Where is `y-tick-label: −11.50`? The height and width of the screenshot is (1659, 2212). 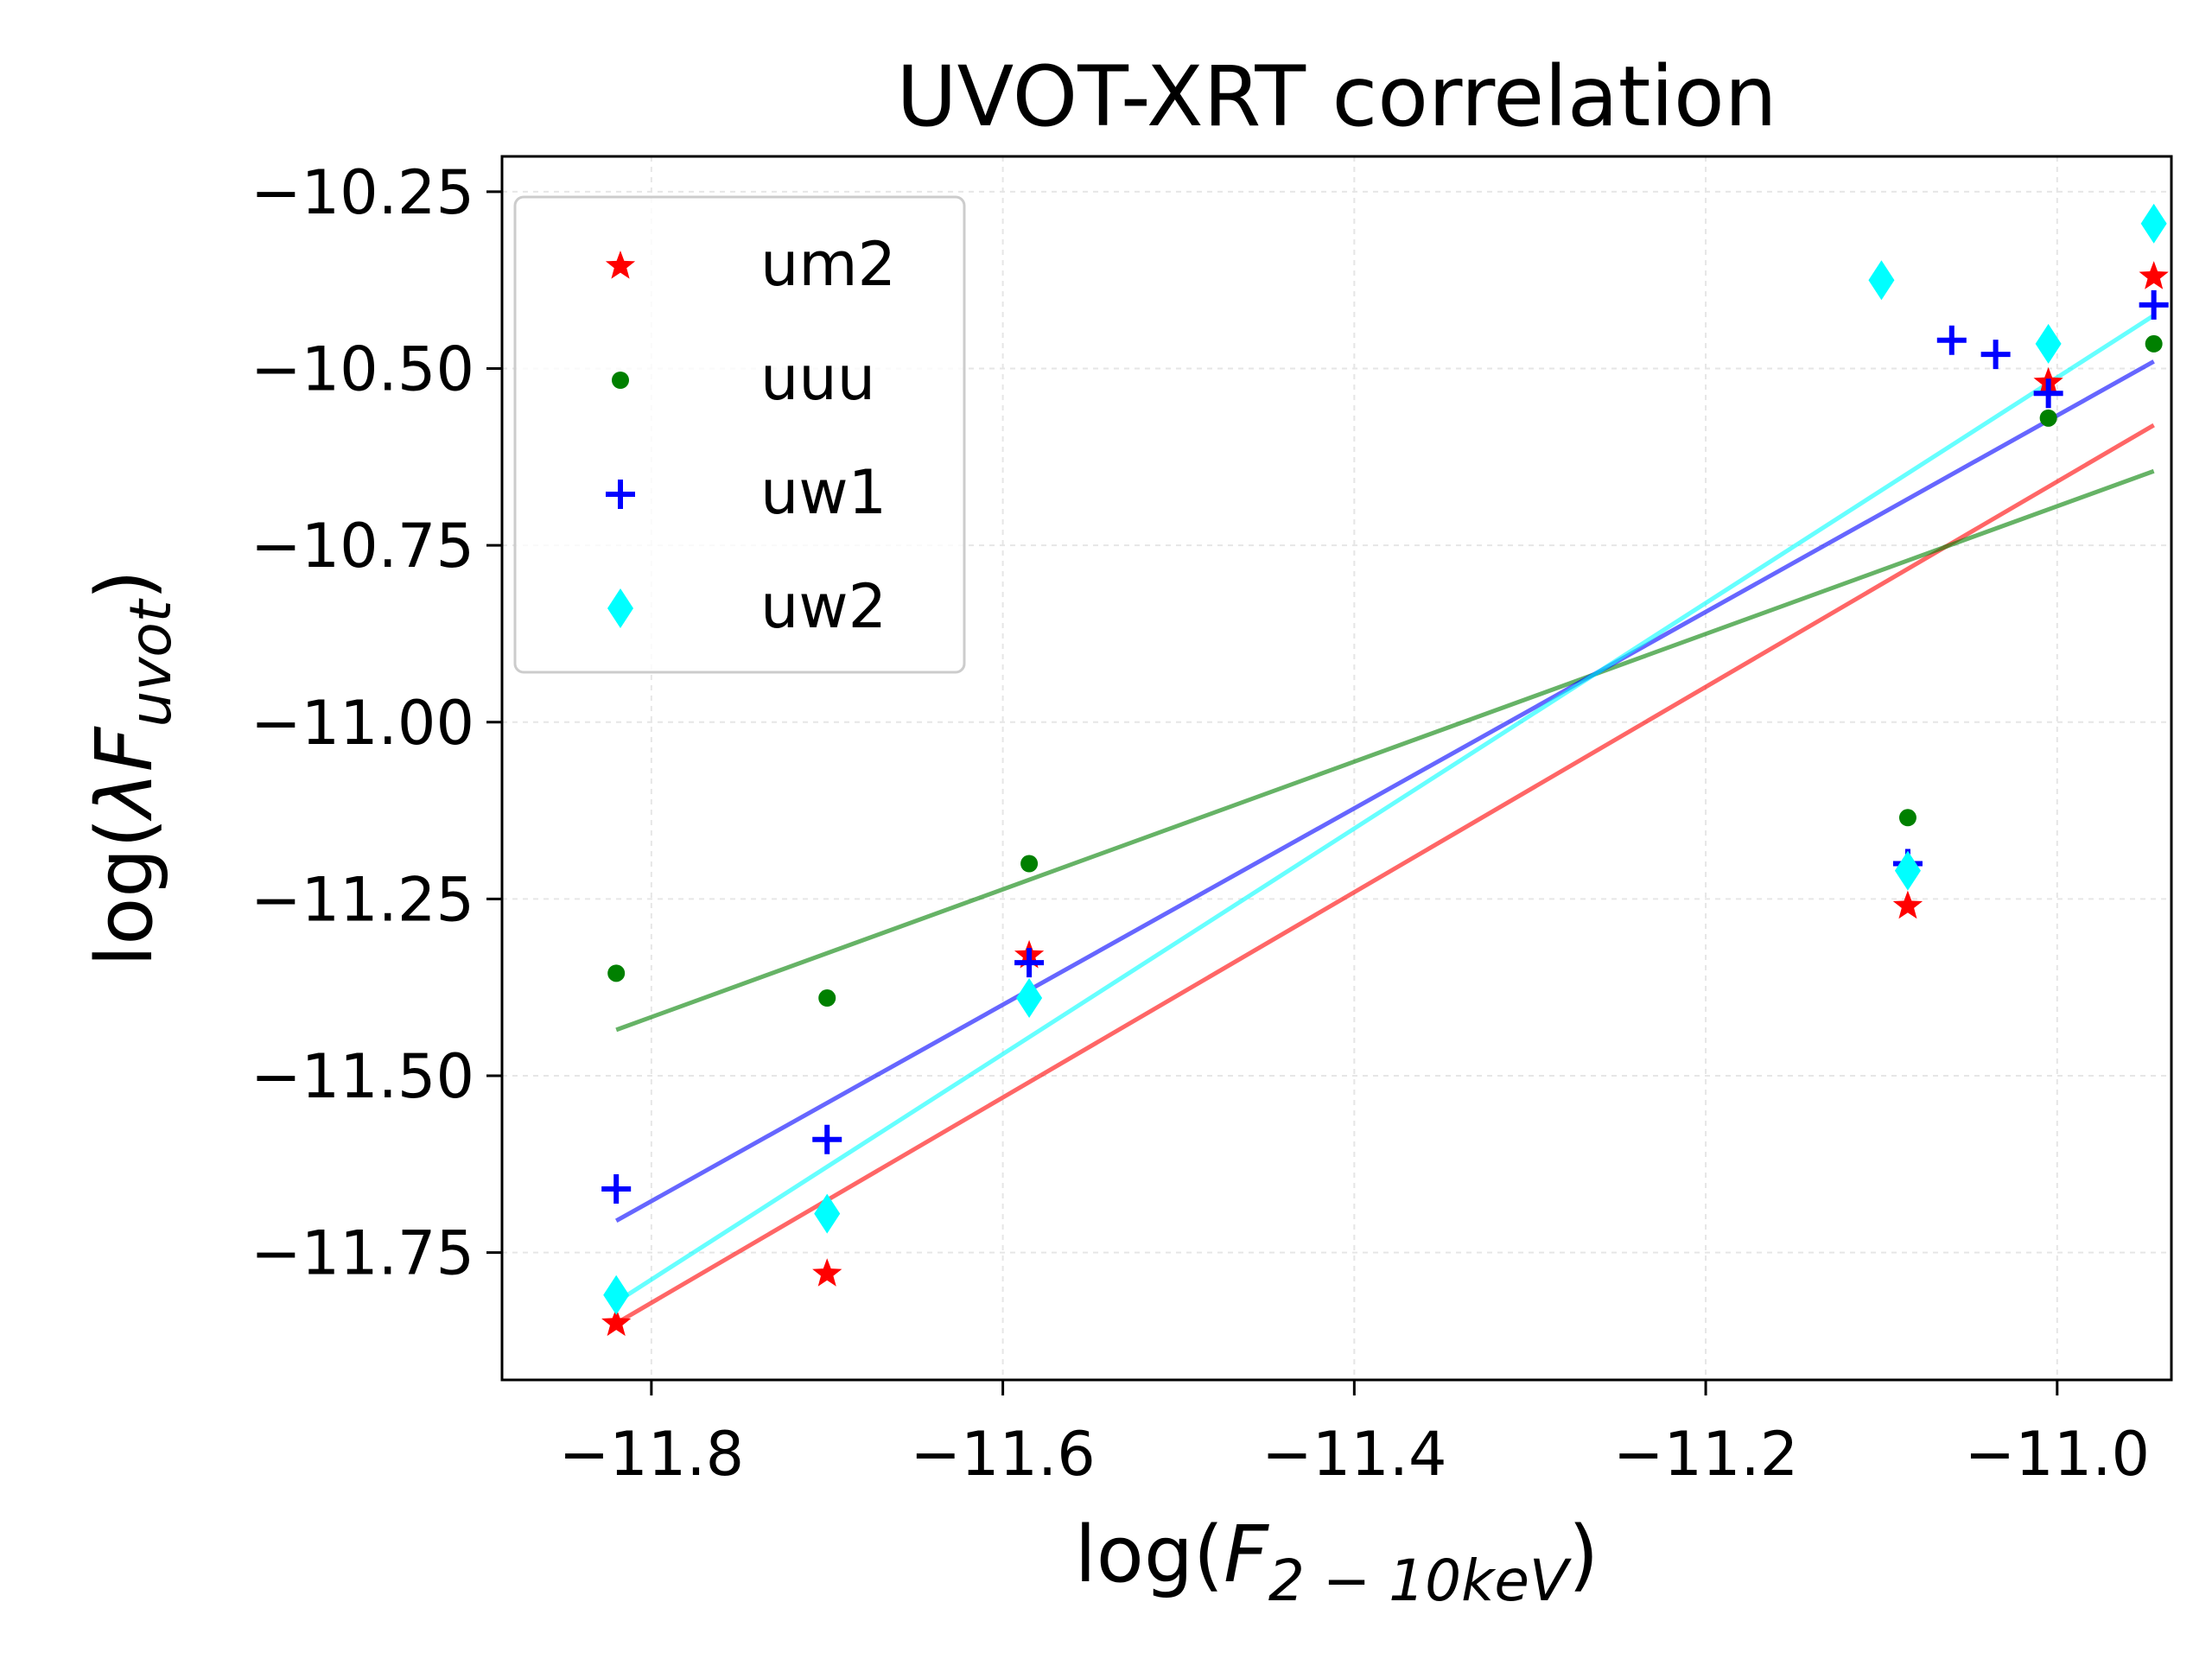
y-tick-label: −11.50 is located at coordinates (362, 1076).